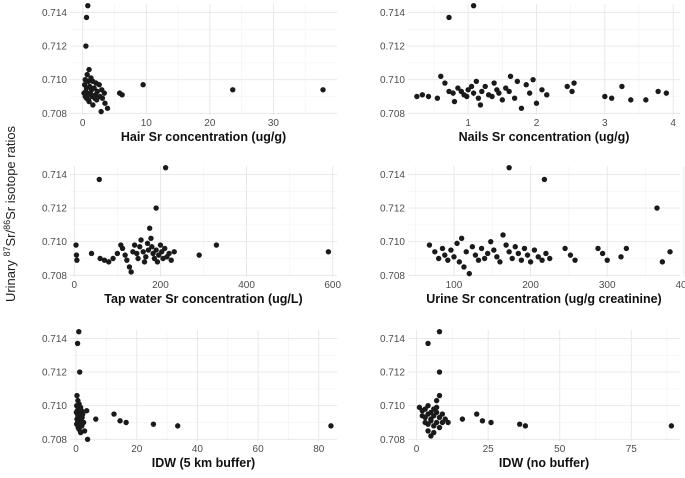 The image size is (685, 478). I want to click on x-tick-label: 400, so click(680, 285).